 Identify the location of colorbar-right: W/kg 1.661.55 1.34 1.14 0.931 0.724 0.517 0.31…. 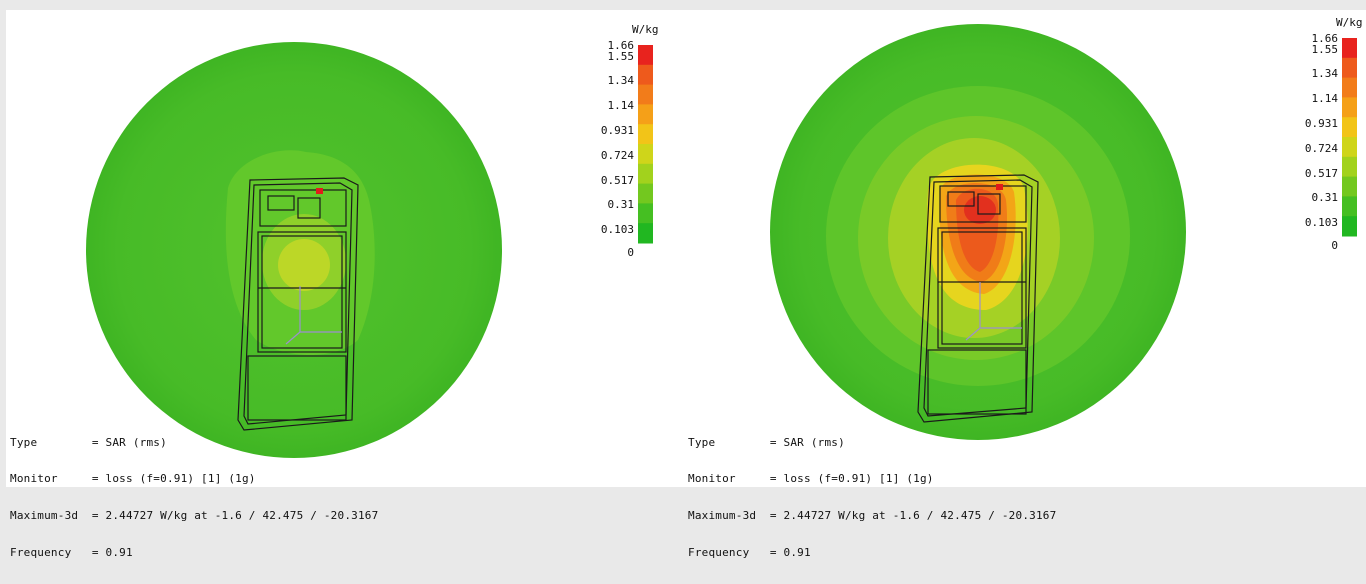
(1334, 134).